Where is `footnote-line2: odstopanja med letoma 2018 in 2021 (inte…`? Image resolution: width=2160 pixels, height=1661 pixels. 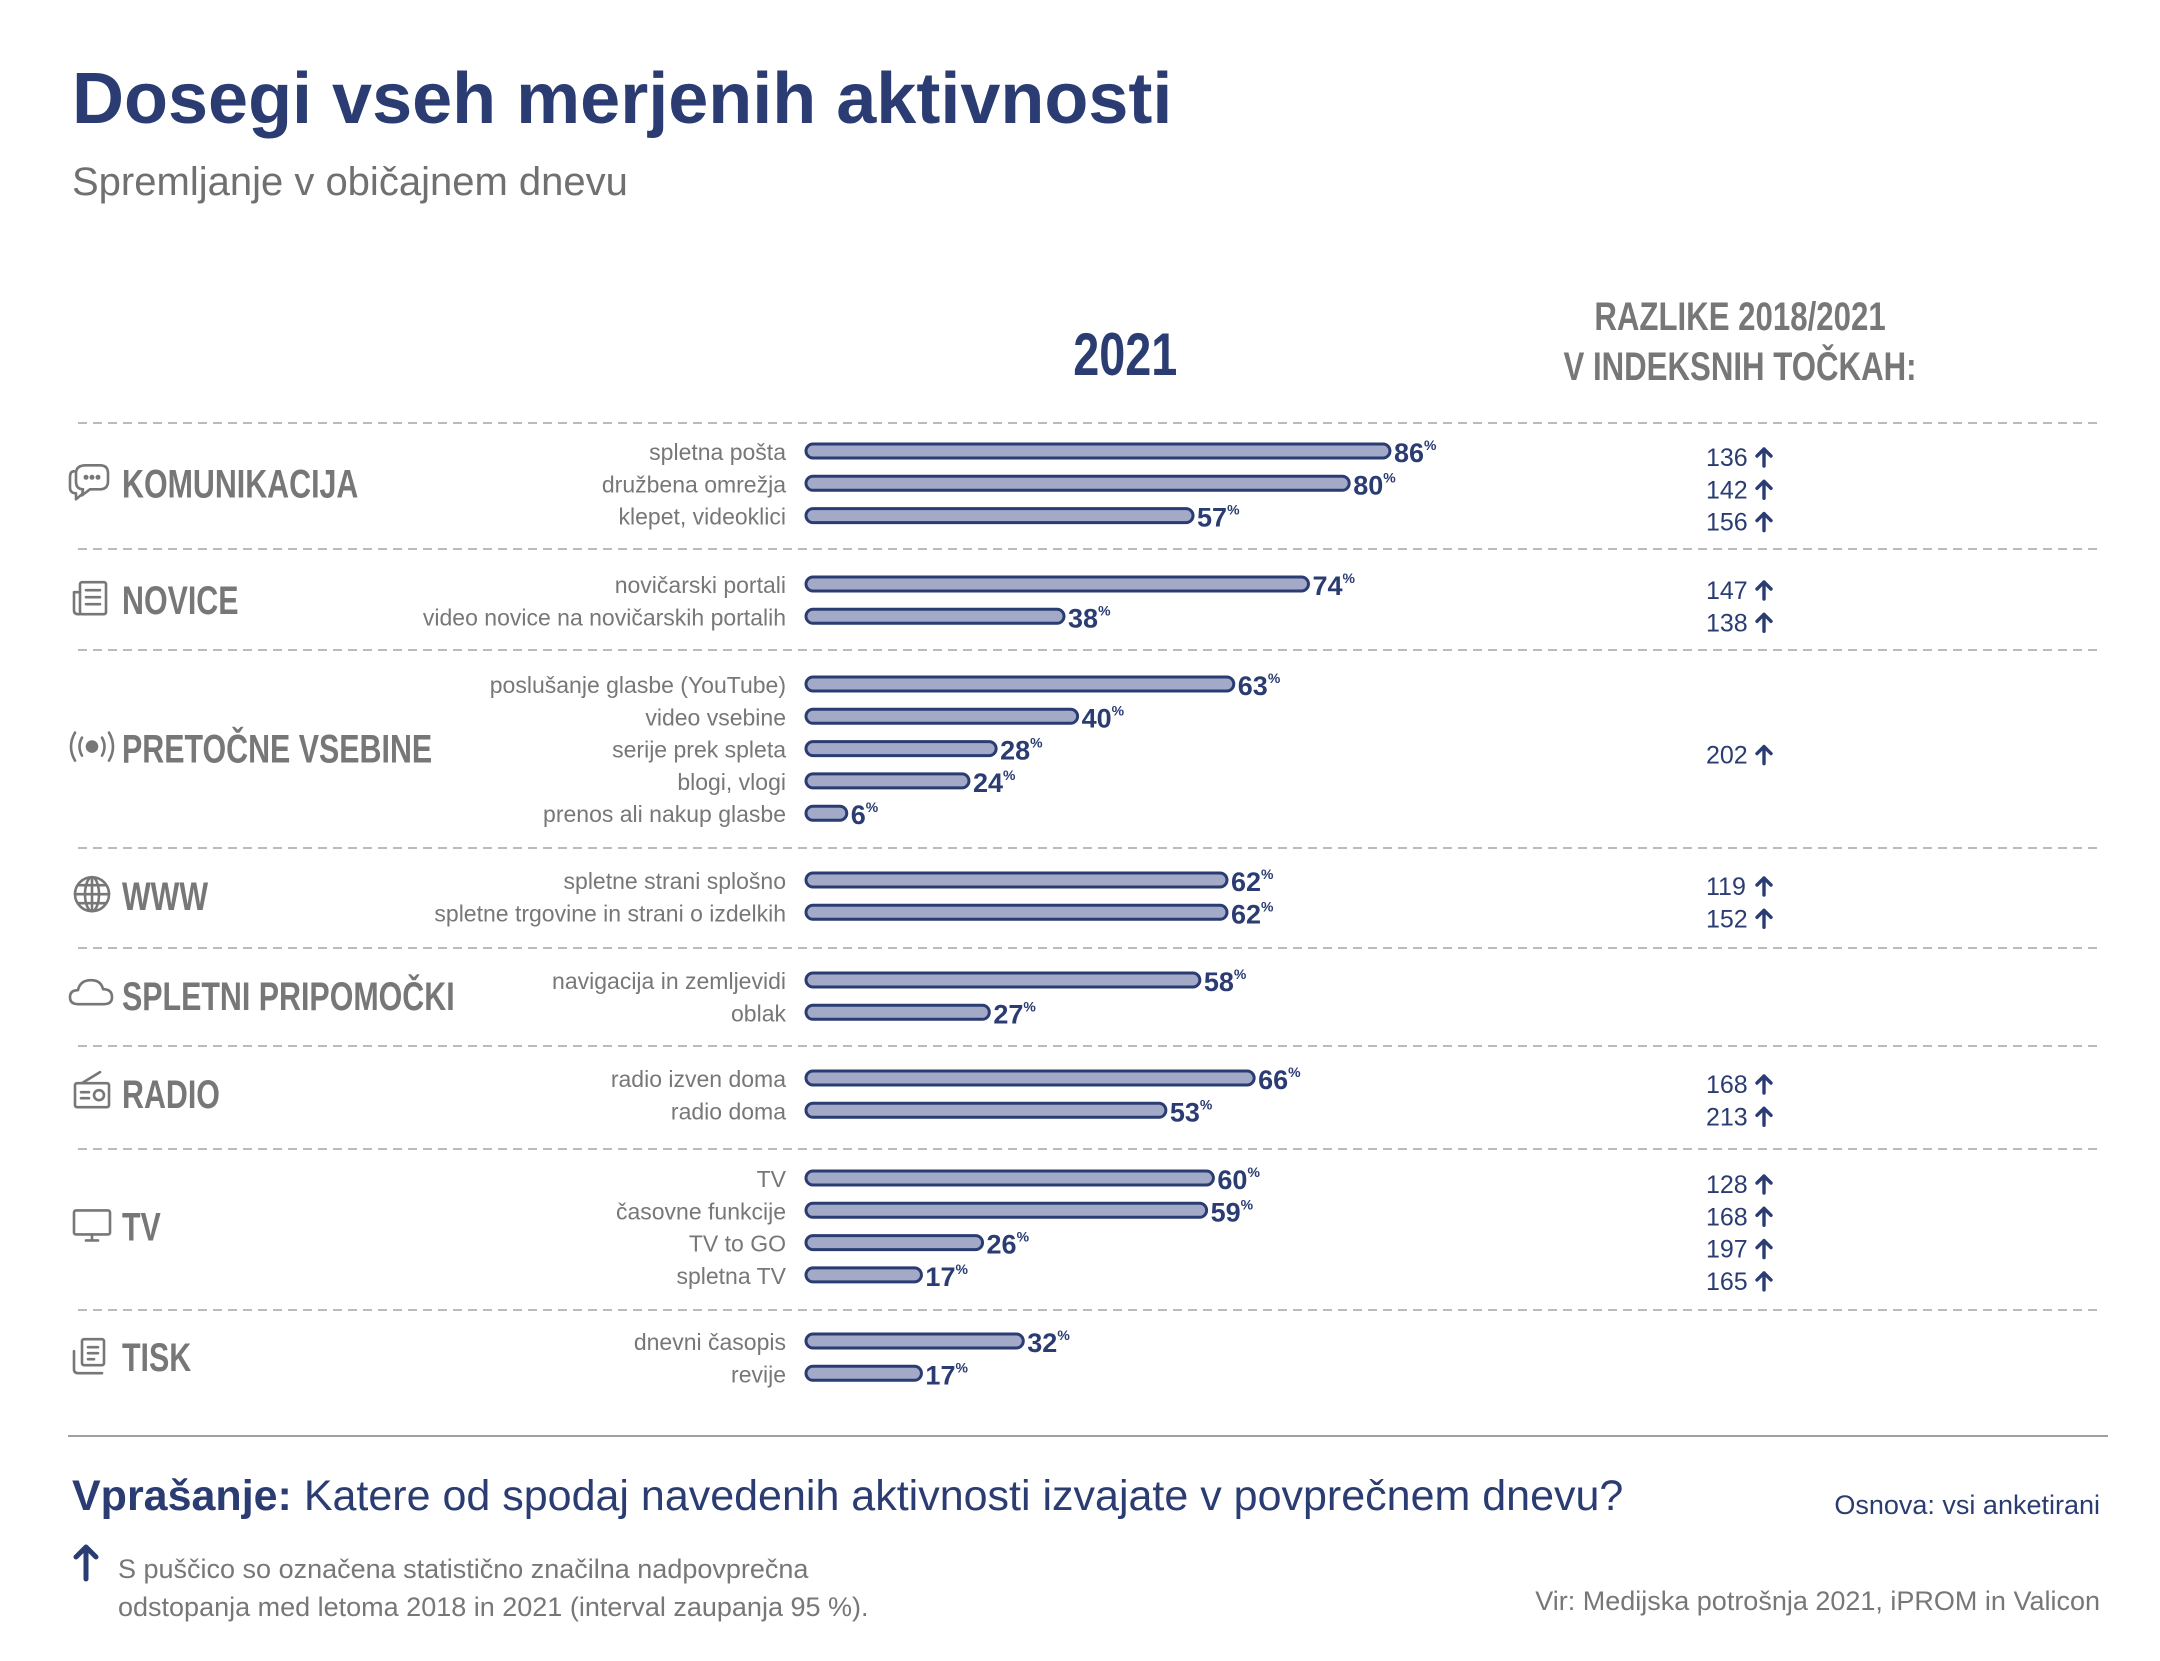 footnote-line2: odstopanja med letoma 2018 in 2021 (inte… is located at coordinates (493, 1607).